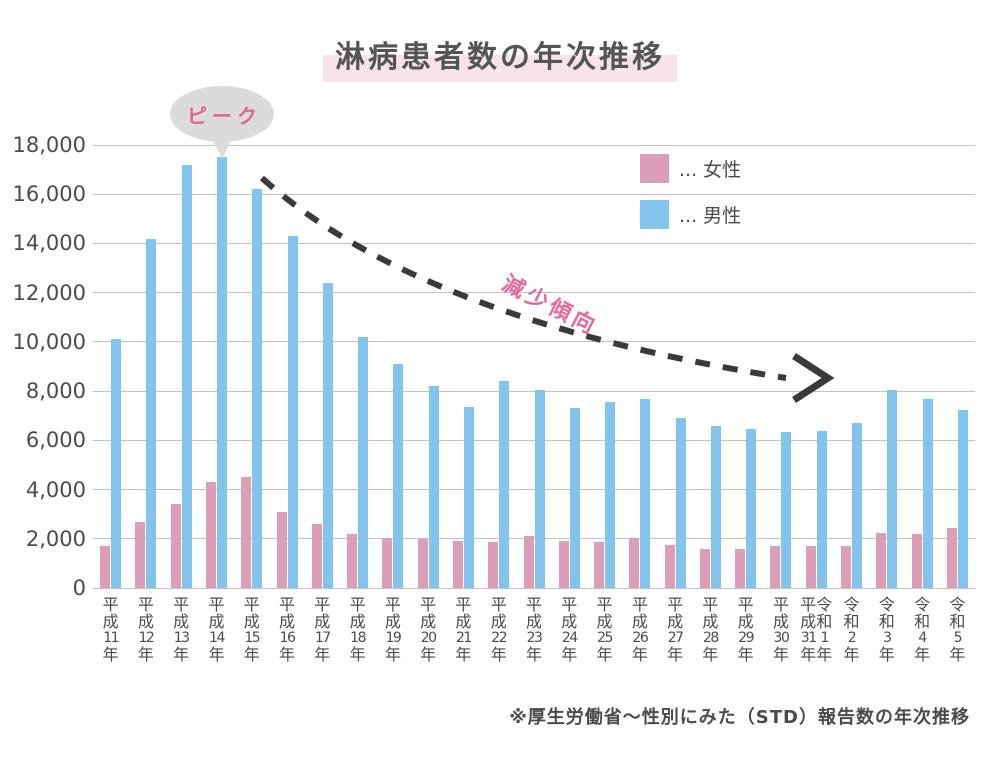 The width and height of the screenshot is (1000, 762). Describe the element at coordinates (710, 170) in the screenshot. I see `legend-label-female: ... 女性` at that location.